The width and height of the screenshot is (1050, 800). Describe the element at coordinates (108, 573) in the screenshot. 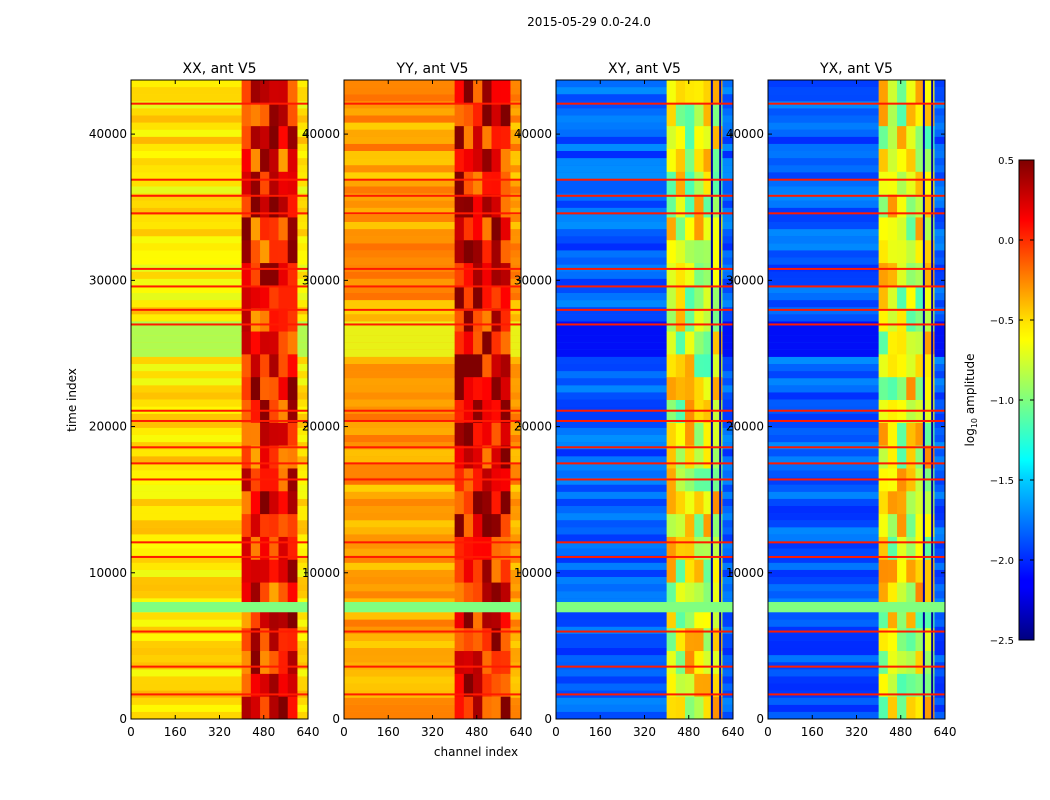

I see `y-tick-label: 10000` at that location.